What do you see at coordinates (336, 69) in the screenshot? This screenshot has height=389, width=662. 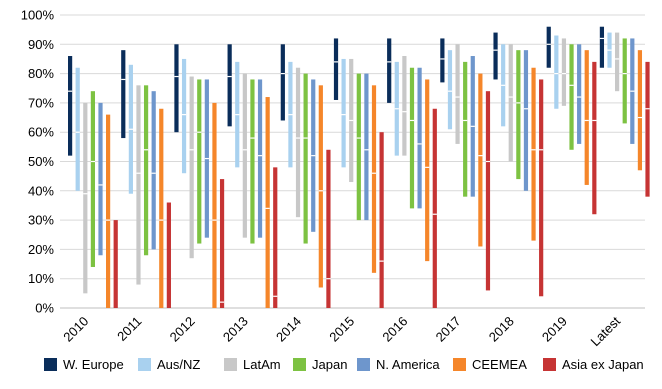 I see `bar-w-europe-2015` at bounding box center [336, 69].